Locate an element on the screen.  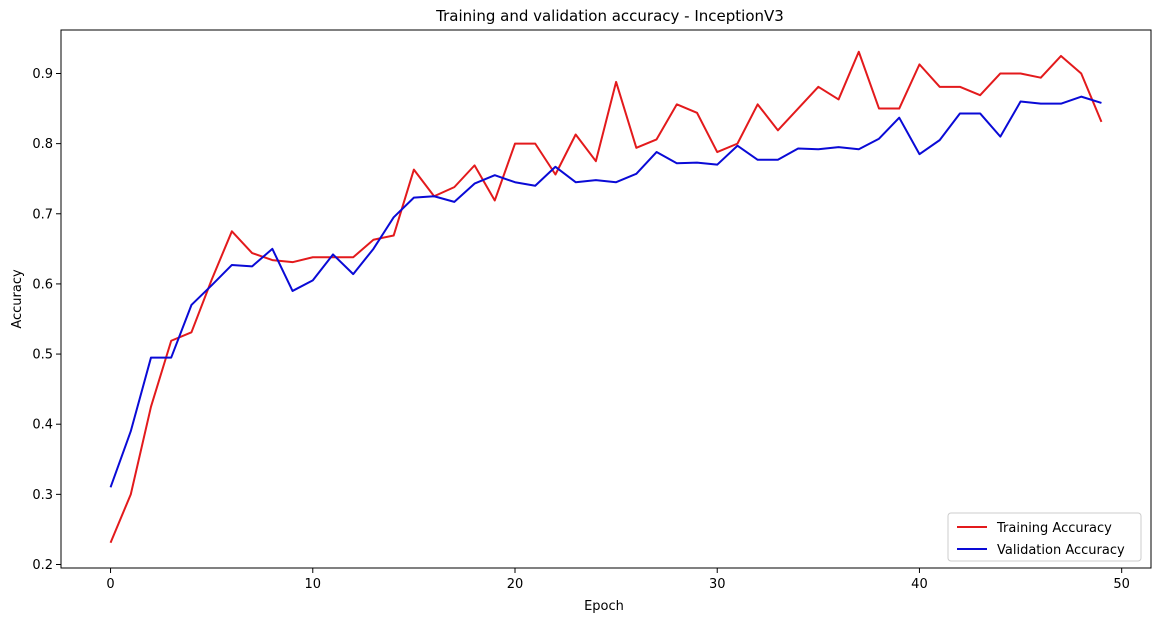
x-tick-label: 40 is located at coordinates (919, 584).